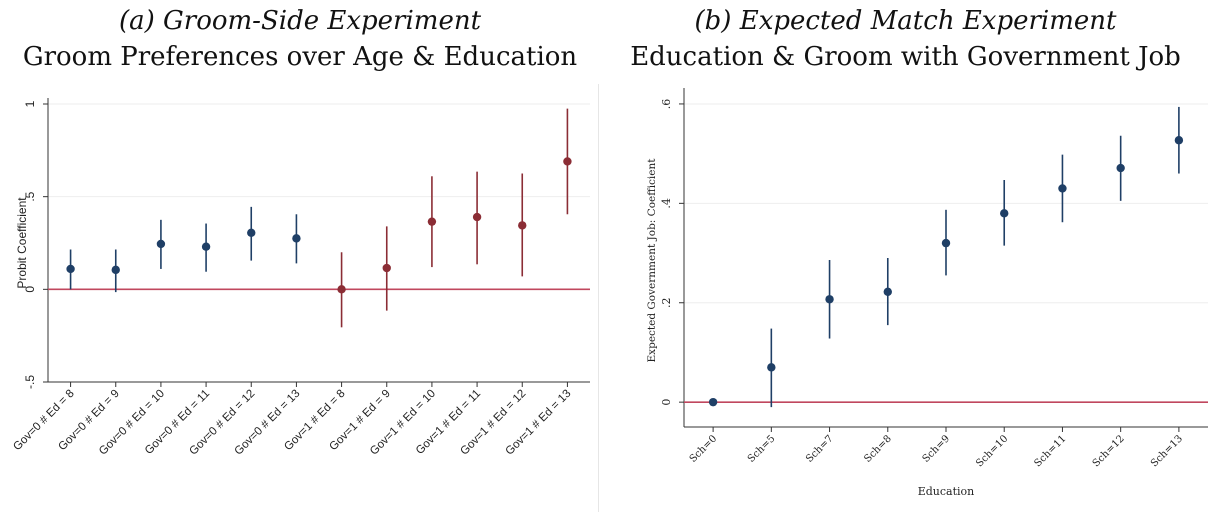 The height and width of the screenshot is (512, 1211). What do you see at coordinates (1051, 451) in the screenshot?
I see `x-tick-label: Sch=11` at bounding box center [1051, 451].